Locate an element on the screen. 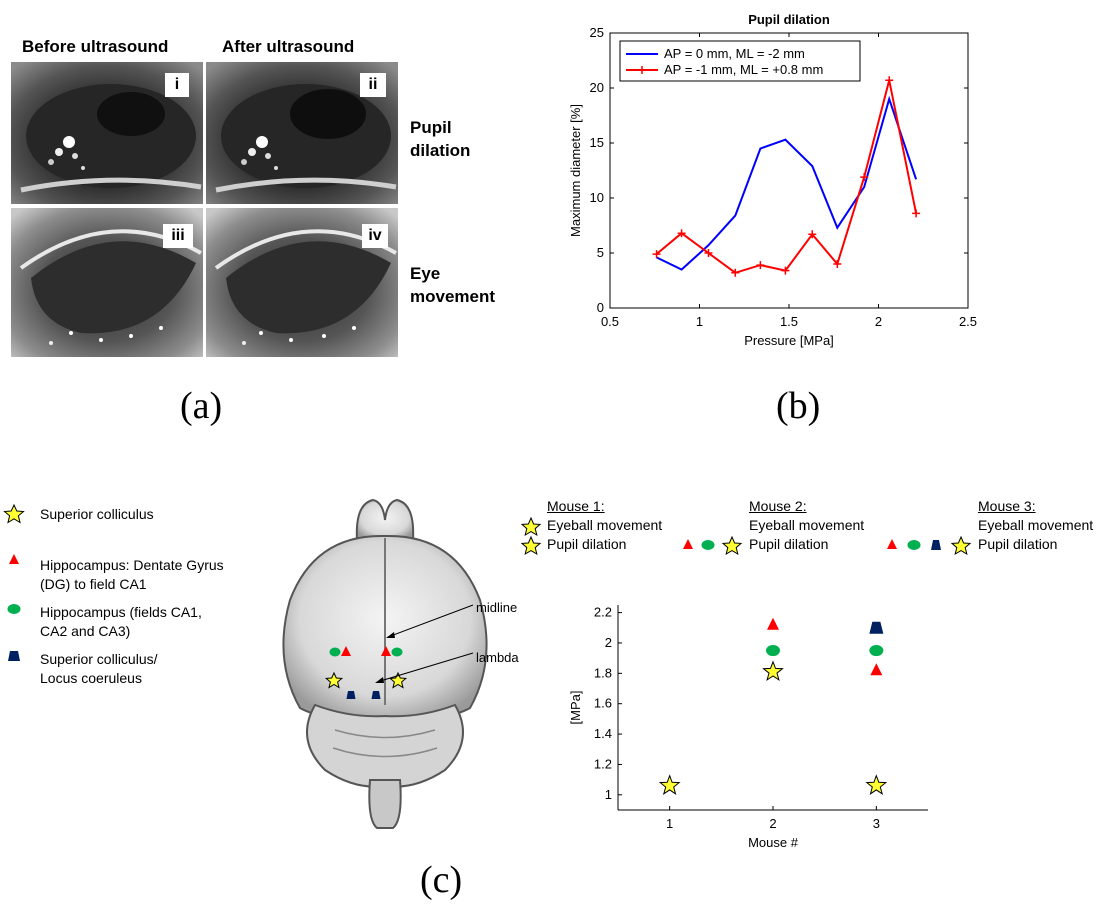 This screenshot has height=905, width=1106. y-tick-label: 20 is located at coordinates (597, 87).